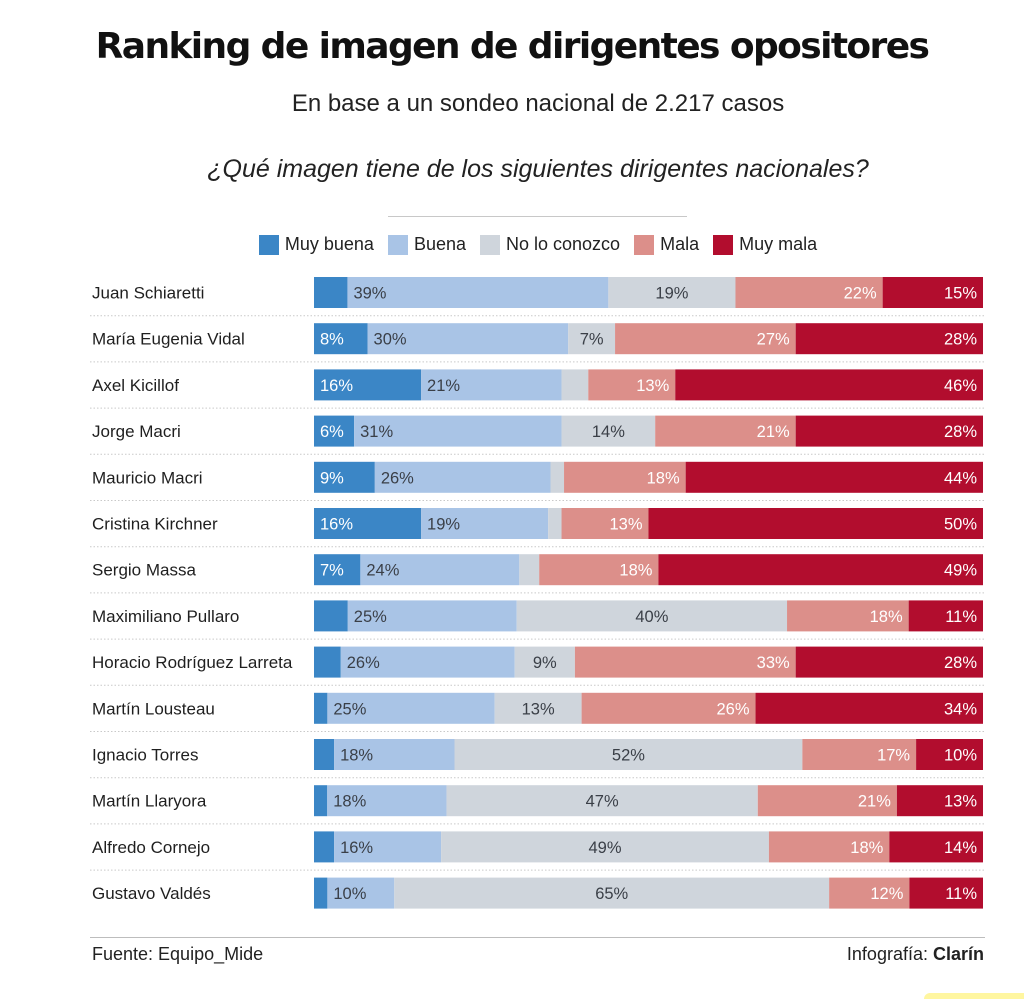 This screenshot has height=999, width=1024. What do you see at coordinates (960, 709) in the screenshot?
I see `data-label-martin-lousteau-muy-mala: 34%` at bounding box center [960, 709].